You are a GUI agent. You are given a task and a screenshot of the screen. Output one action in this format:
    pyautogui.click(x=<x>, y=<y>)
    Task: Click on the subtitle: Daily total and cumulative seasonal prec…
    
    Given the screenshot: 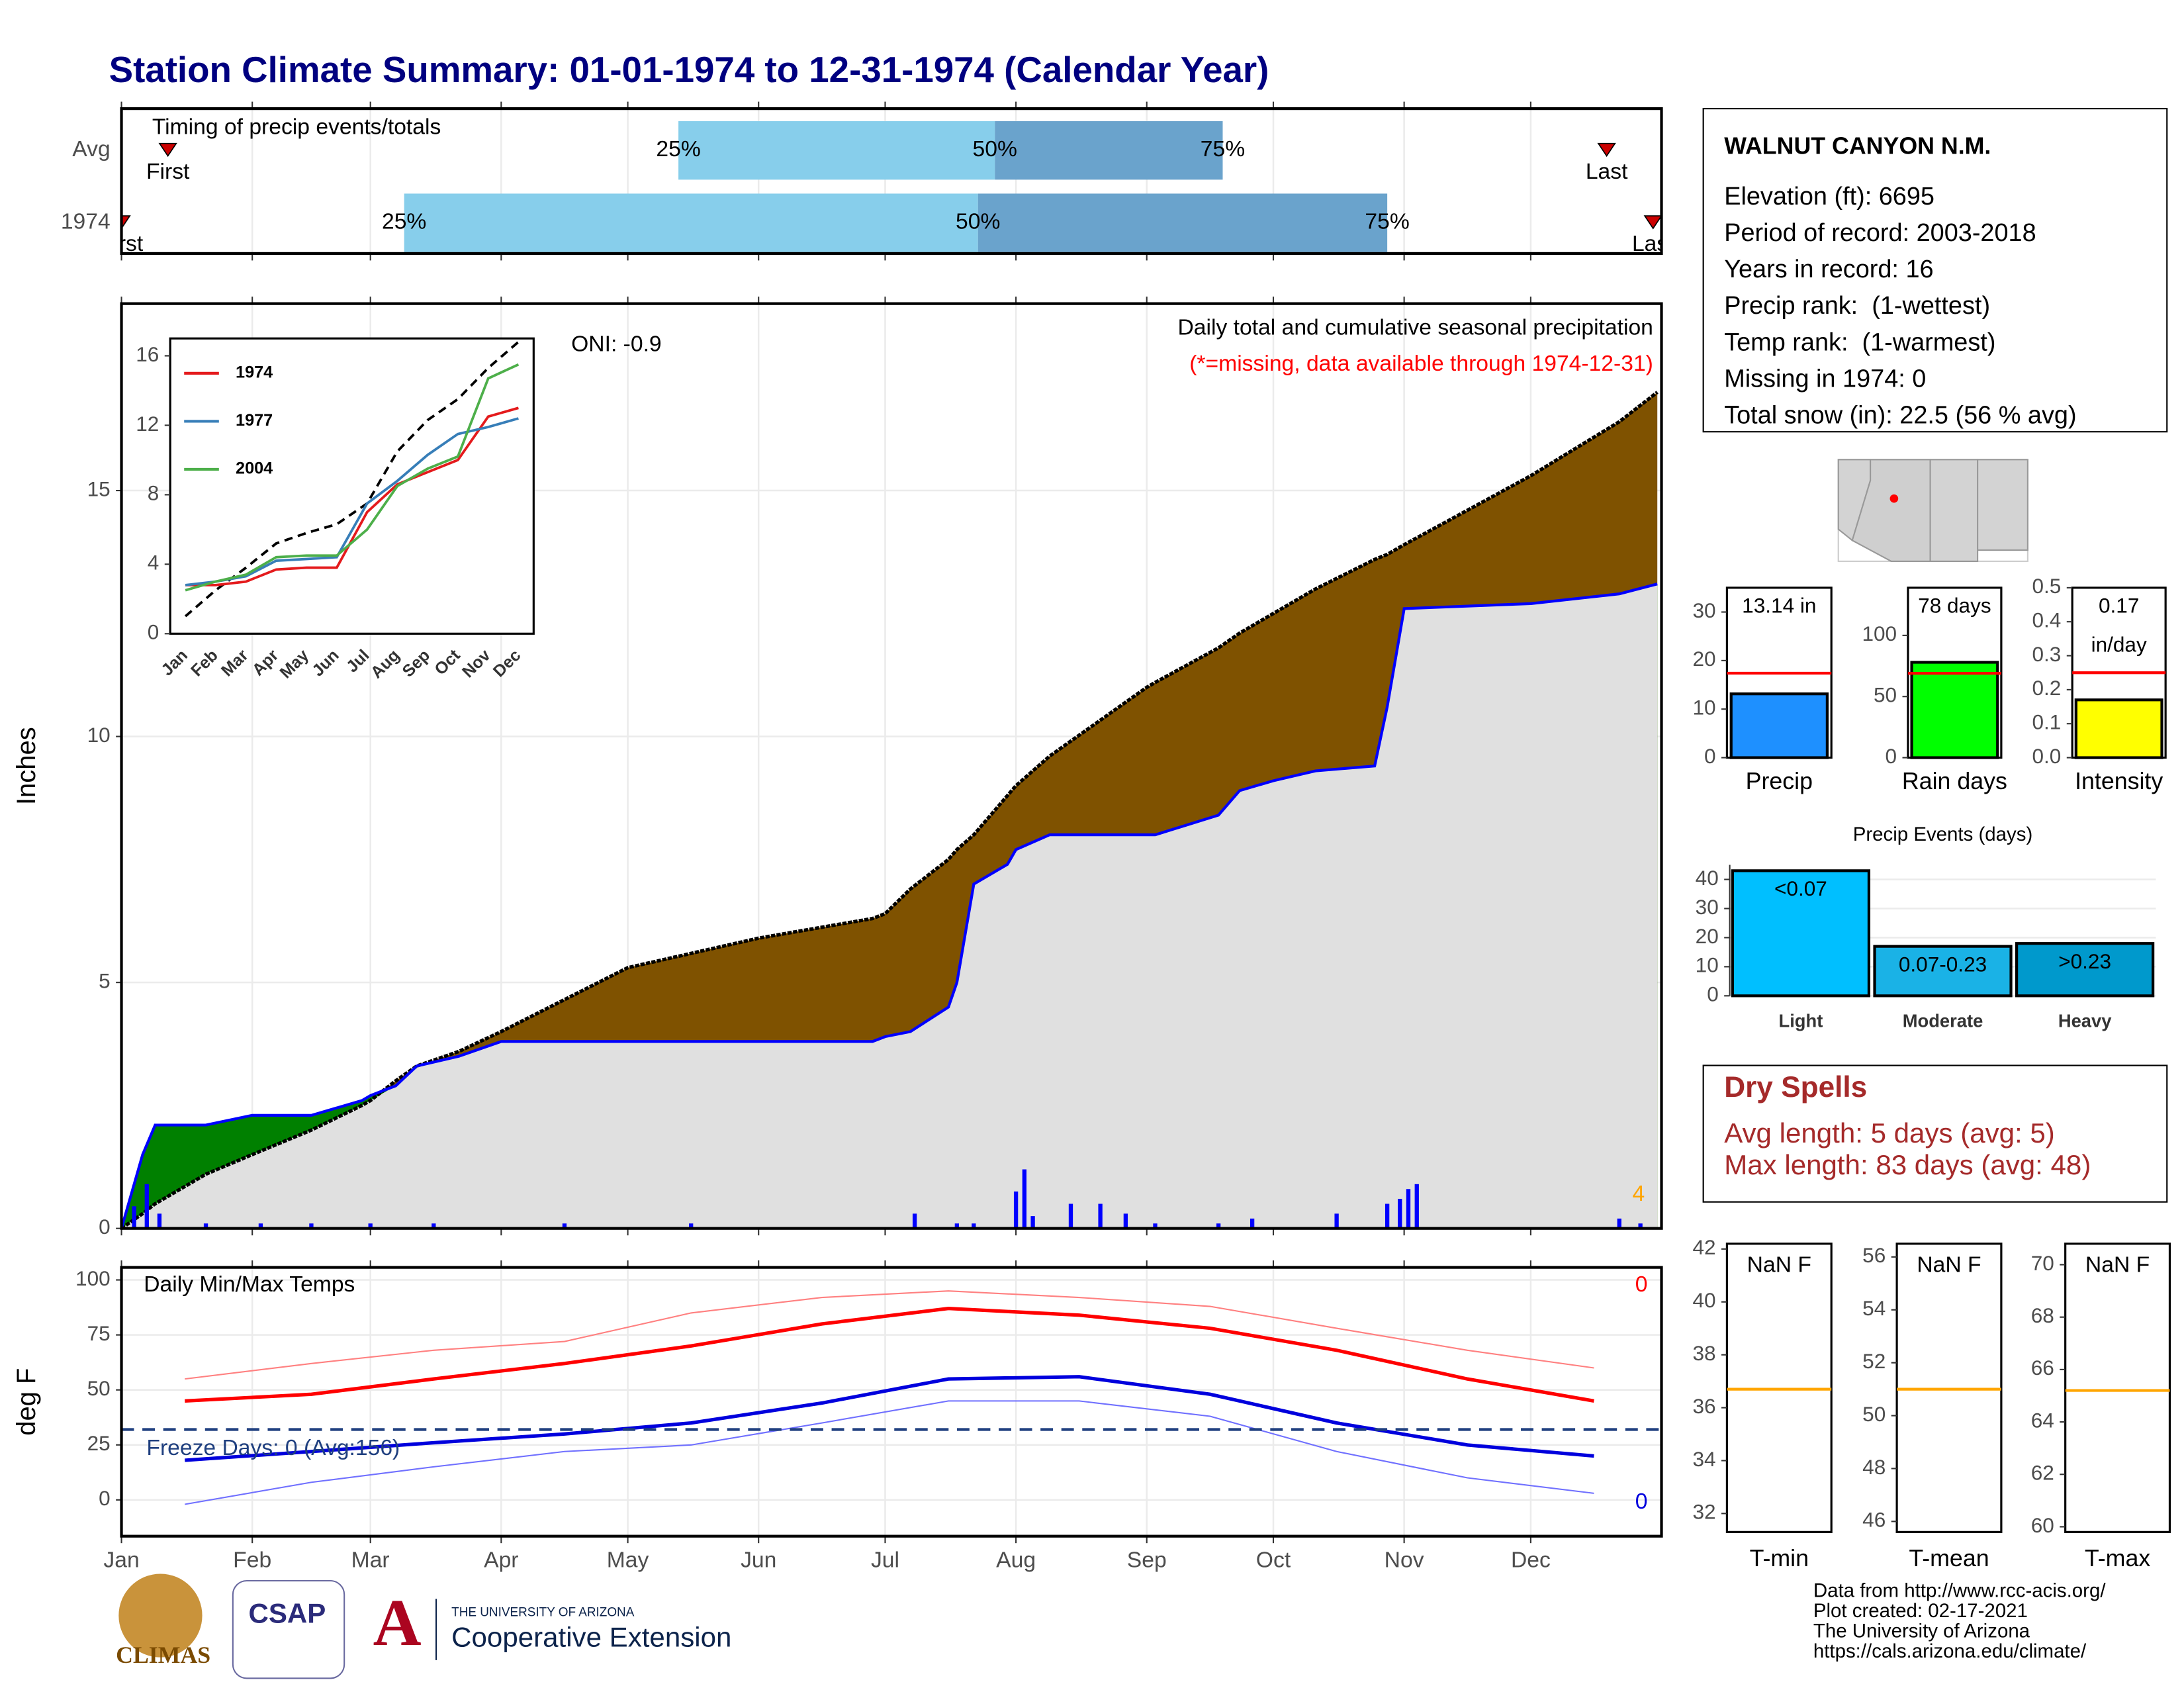 What is the action you would take?
    pyautogui.click(x=1415, y=327)
    